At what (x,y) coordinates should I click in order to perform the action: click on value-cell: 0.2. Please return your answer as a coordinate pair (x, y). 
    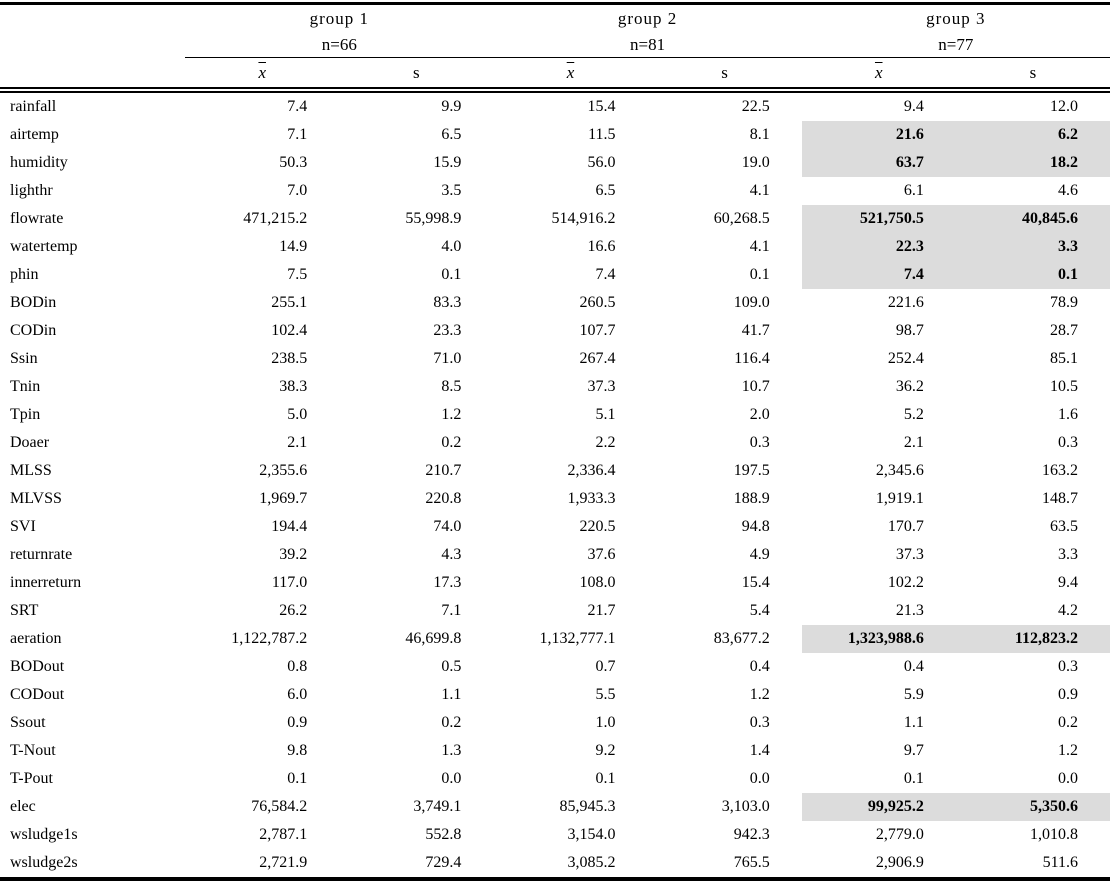
    Looking at the image, I should click on (451, 442).